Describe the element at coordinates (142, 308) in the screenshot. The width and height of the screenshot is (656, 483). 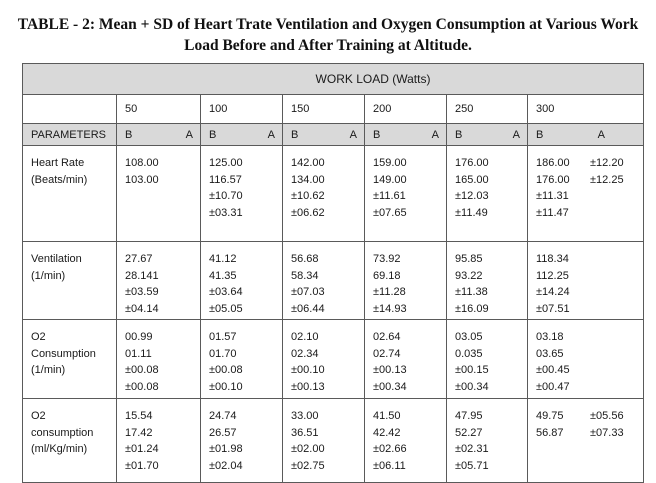
I see `cell-value: ±04.14` at that location.